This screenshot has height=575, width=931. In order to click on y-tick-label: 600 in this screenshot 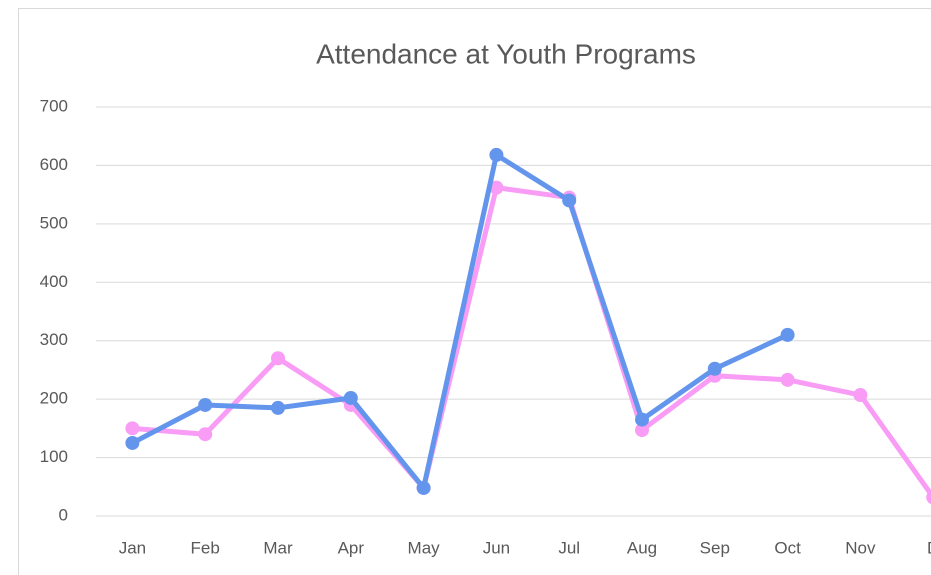, I will do `click(54, 164)`.